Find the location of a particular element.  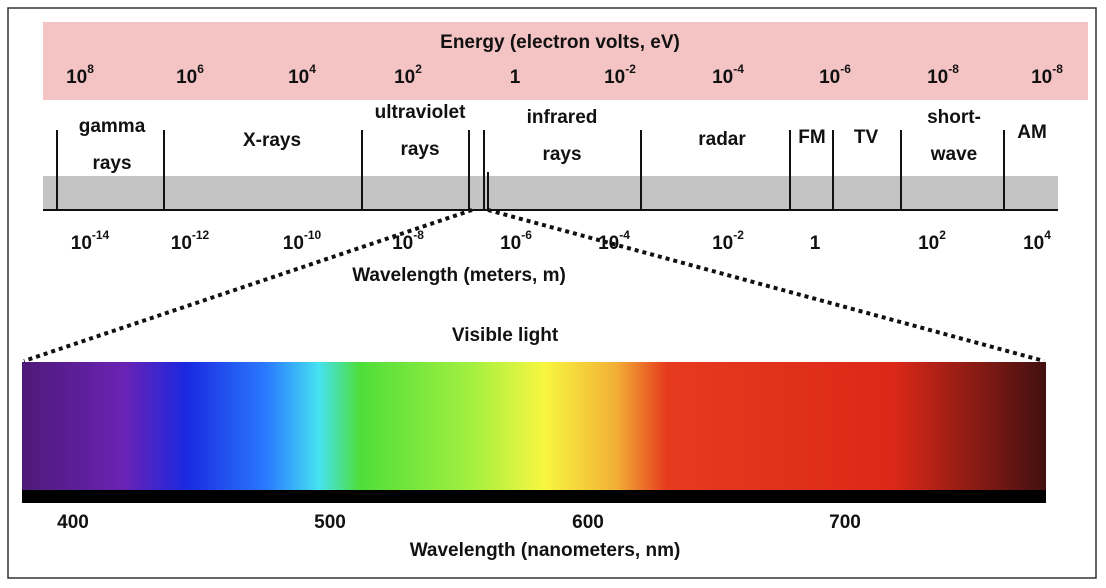

exponent: 8 is located at coordinates (90, 69).